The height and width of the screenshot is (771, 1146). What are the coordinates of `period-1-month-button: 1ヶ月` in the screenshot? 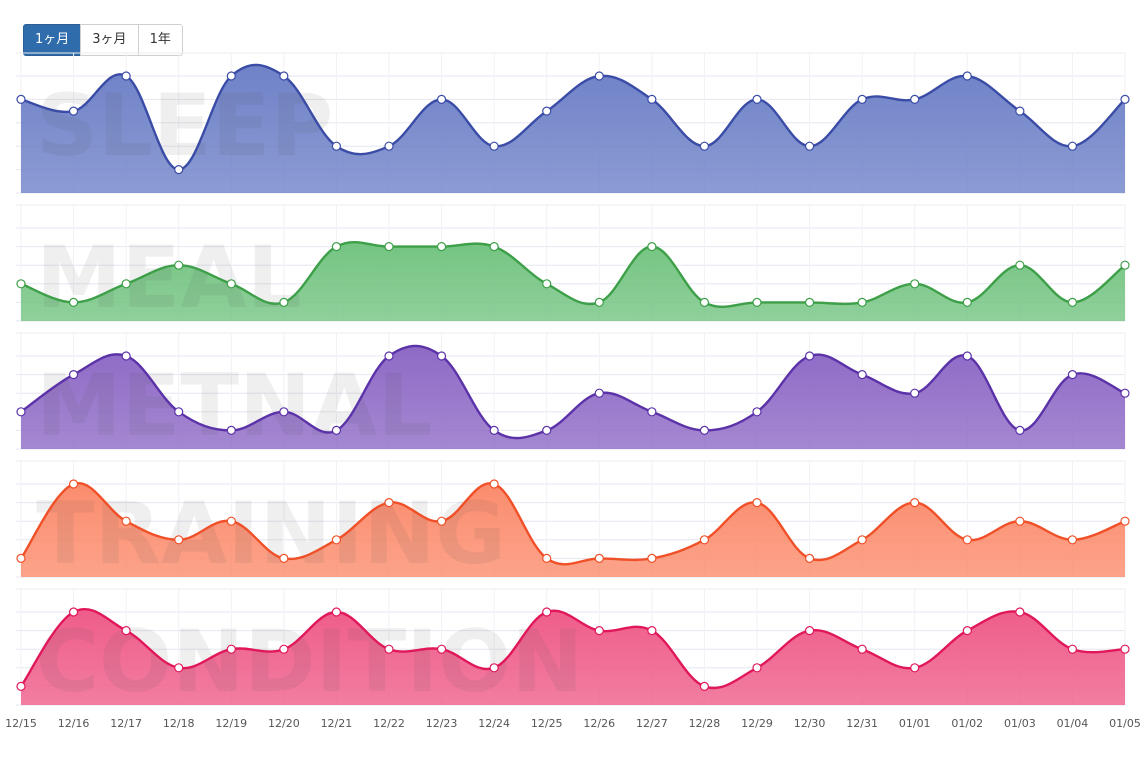 It's located at (52, 40).